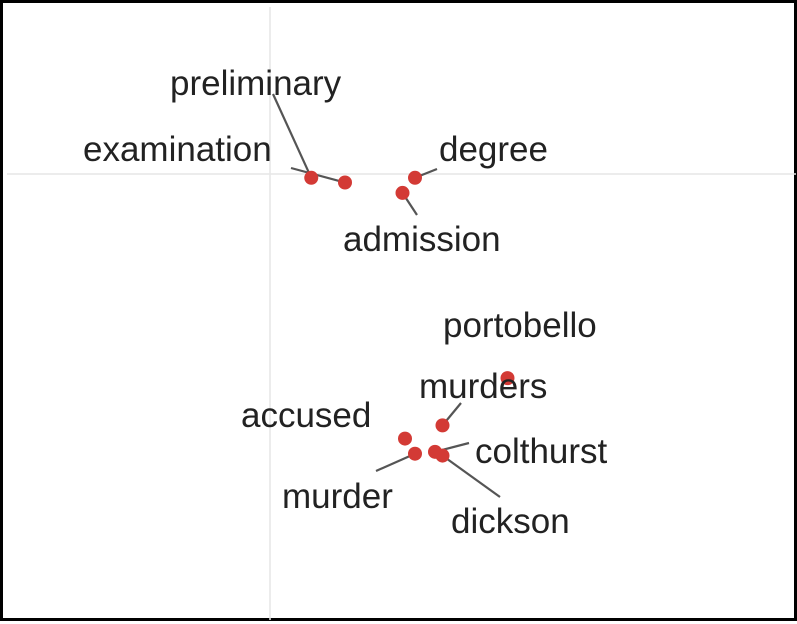 This screenshot has width=797, height=624. What do you see at coordinates (510, 521) in the screenshot?
I see `point-label-dickson: dickson` at bounding box center [510, 521].